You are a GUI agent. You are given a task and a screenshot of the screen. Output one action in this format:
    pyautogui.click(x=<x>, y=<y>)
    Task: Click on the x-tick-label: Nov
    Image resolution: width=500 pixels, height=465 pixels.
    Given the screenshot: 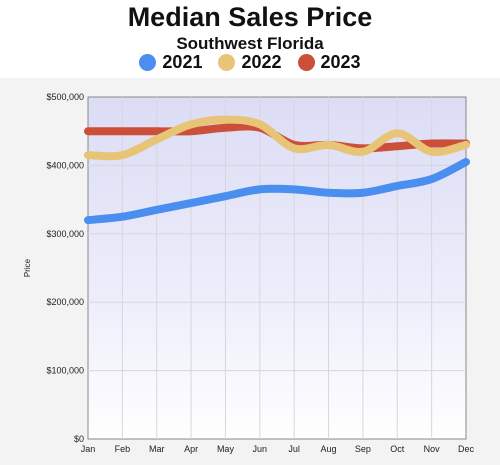 What is the action you would take?
    pyautogui.click(x=432, y=449)
    